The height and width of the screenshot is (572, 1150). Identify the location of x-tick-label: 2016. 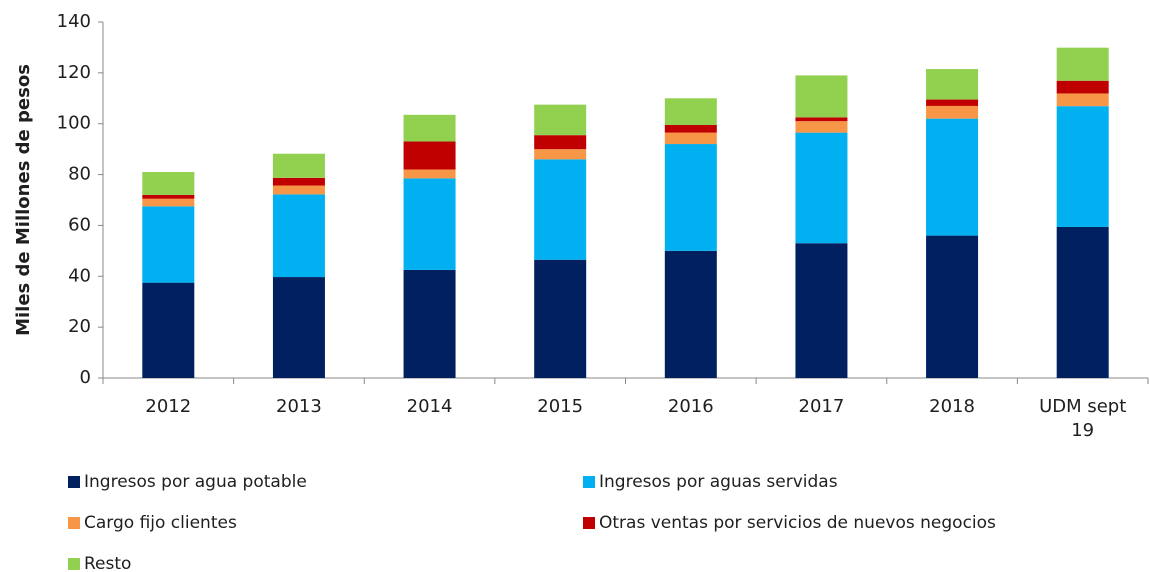
(691, 406).